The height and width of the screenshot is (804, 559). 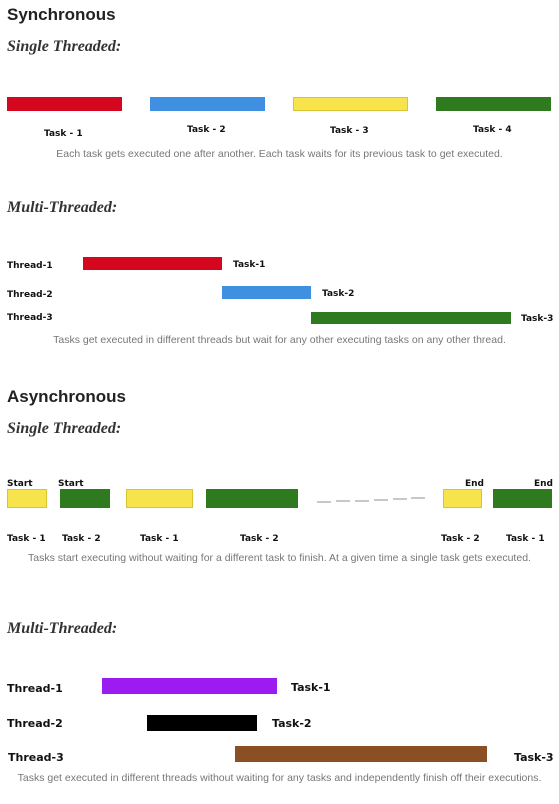 What do you see at coordinates (493, 104) in the screenshot?
I see `sync-task-4-bar` at bounding box center [493, 104].